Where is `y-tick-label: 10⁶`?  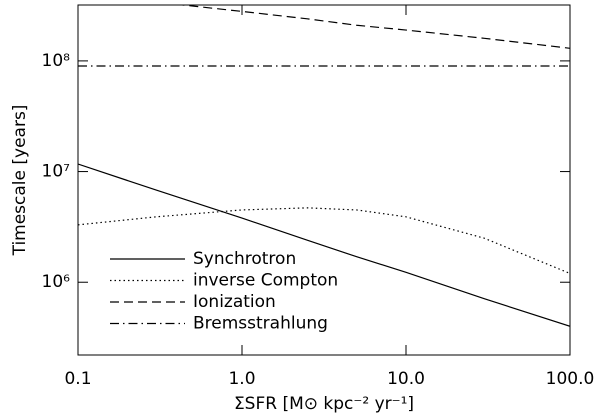 y-tick-label: 10⁶ is located at coordinates (56, 282).